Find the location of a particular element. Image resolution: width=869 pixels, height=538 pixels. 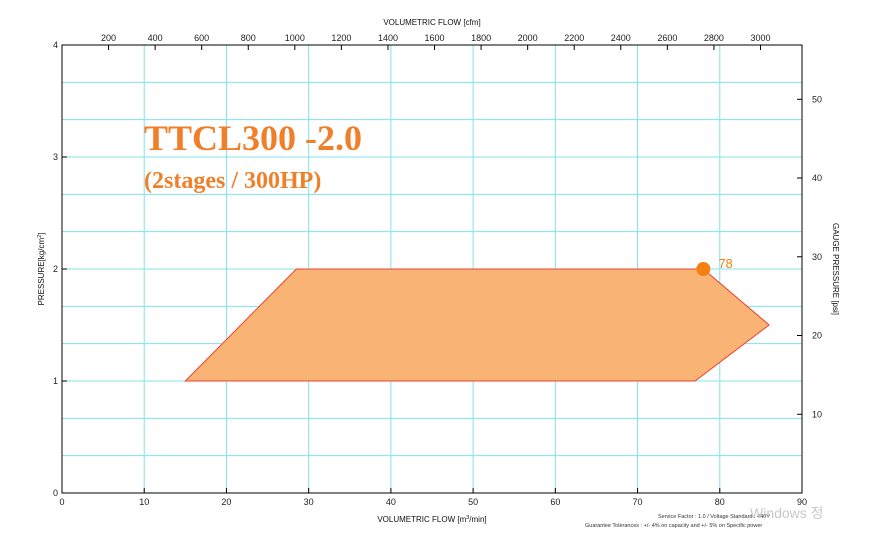

x-top-tick-label: 2800 is located at coordinates (714, 38).